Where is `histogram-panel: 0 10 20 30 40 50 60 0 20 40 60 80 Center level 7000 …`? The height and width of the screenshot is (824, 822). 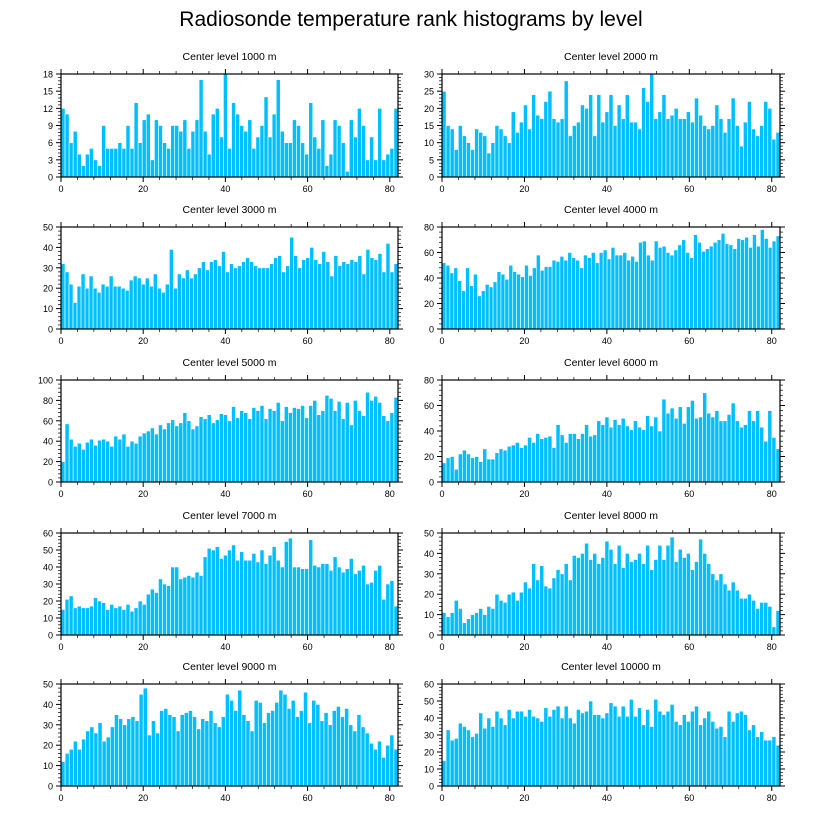
histogram-panel: 0 10 20 30 40 50 60 0 20 40 60 80 Center level 7000 … is located at coordinates (223, 581).